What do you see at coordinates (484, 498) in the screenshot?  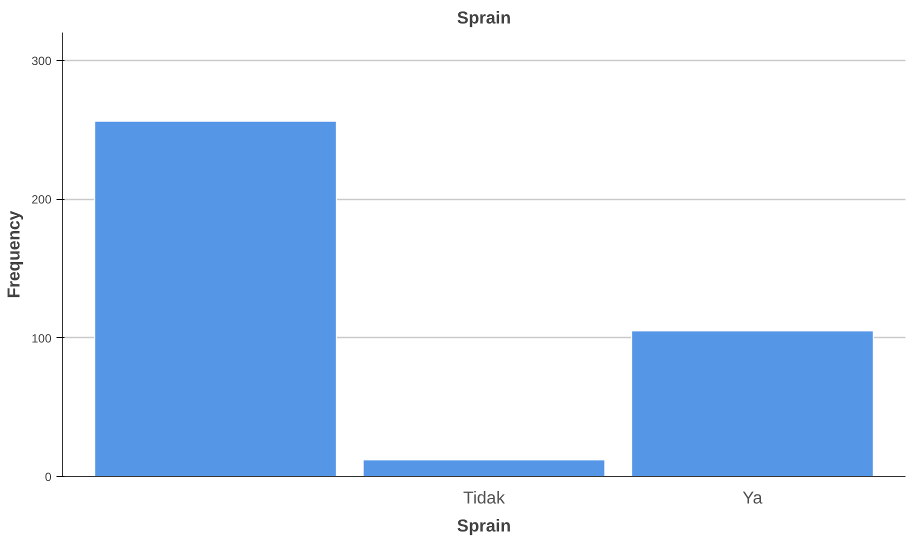 I see `x-tick-label: Tidak` at bounding box center [484, 498].